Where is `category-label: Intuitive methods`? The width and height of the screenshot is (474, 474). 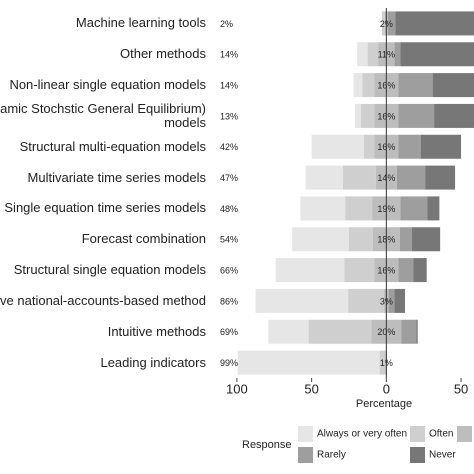
category-label: Intuitive methods is located at coordinates (156, 331).